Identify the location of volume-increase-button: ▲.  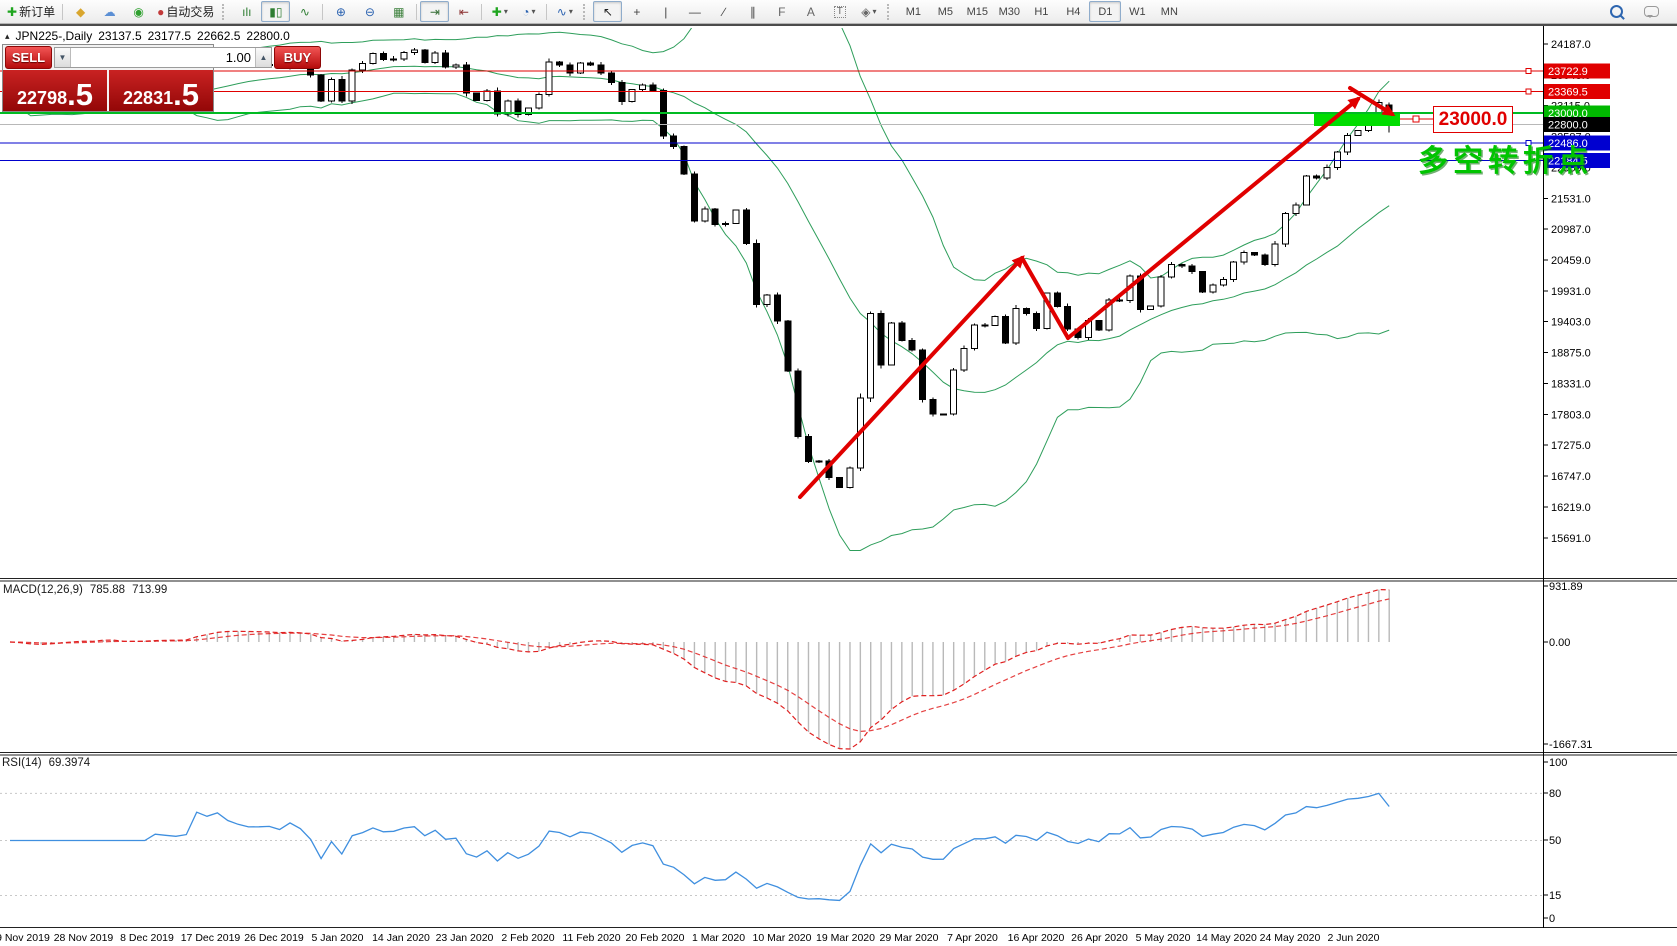
(263, 57).